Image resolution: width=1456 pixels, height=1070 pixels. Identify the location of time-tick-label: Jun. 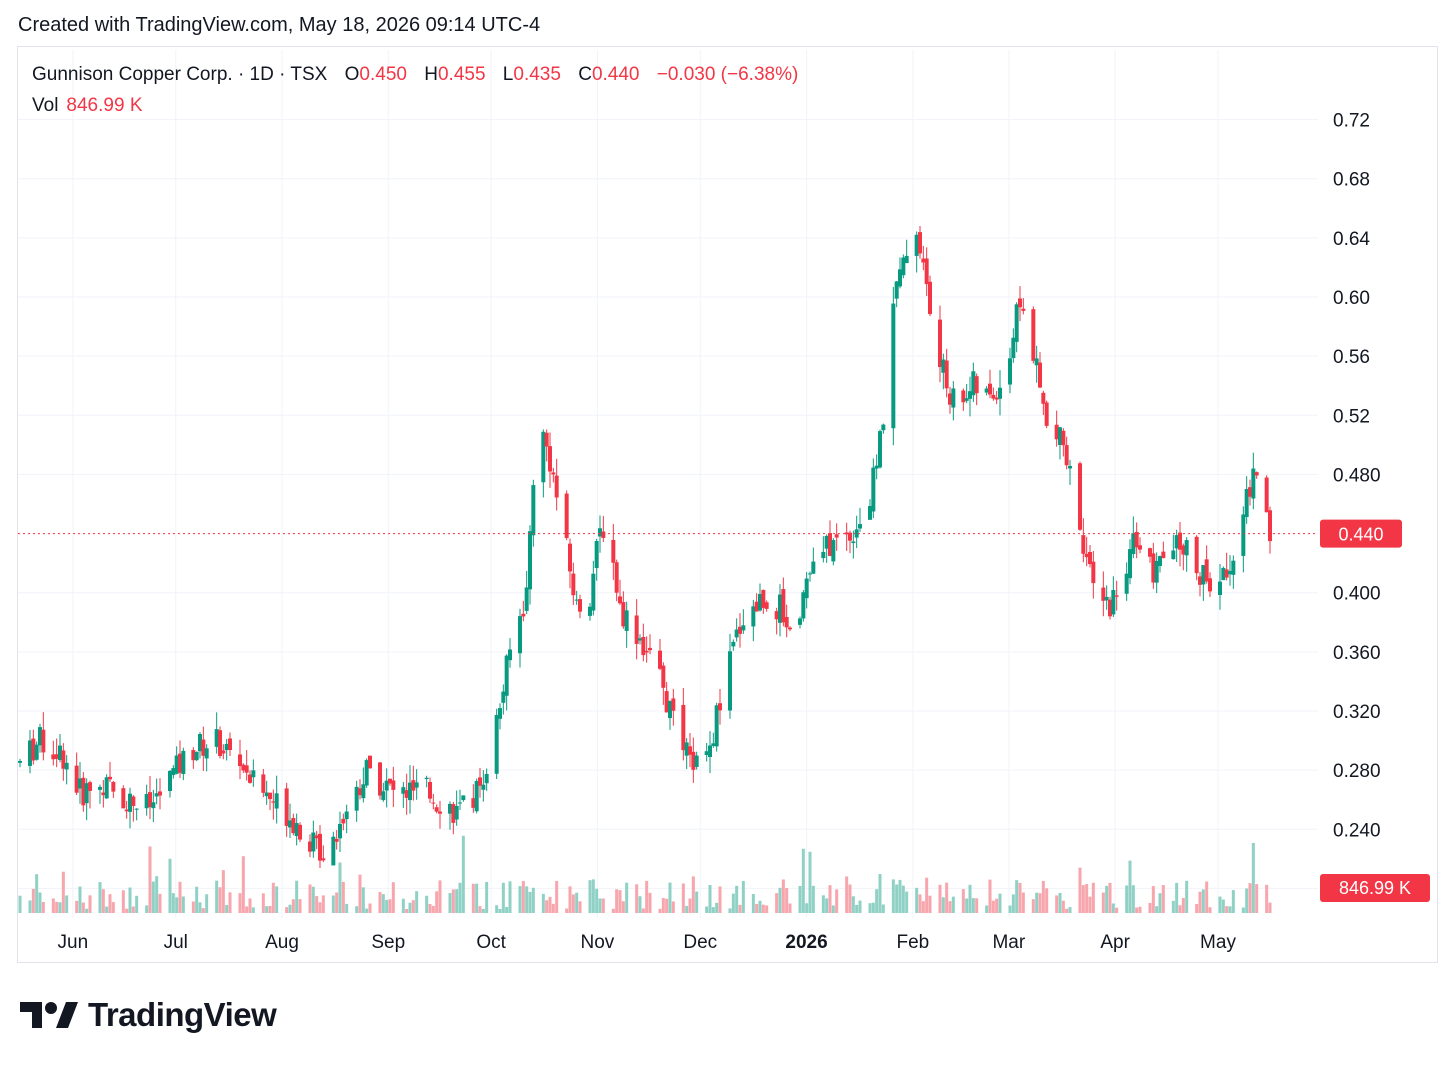
(73, 942).